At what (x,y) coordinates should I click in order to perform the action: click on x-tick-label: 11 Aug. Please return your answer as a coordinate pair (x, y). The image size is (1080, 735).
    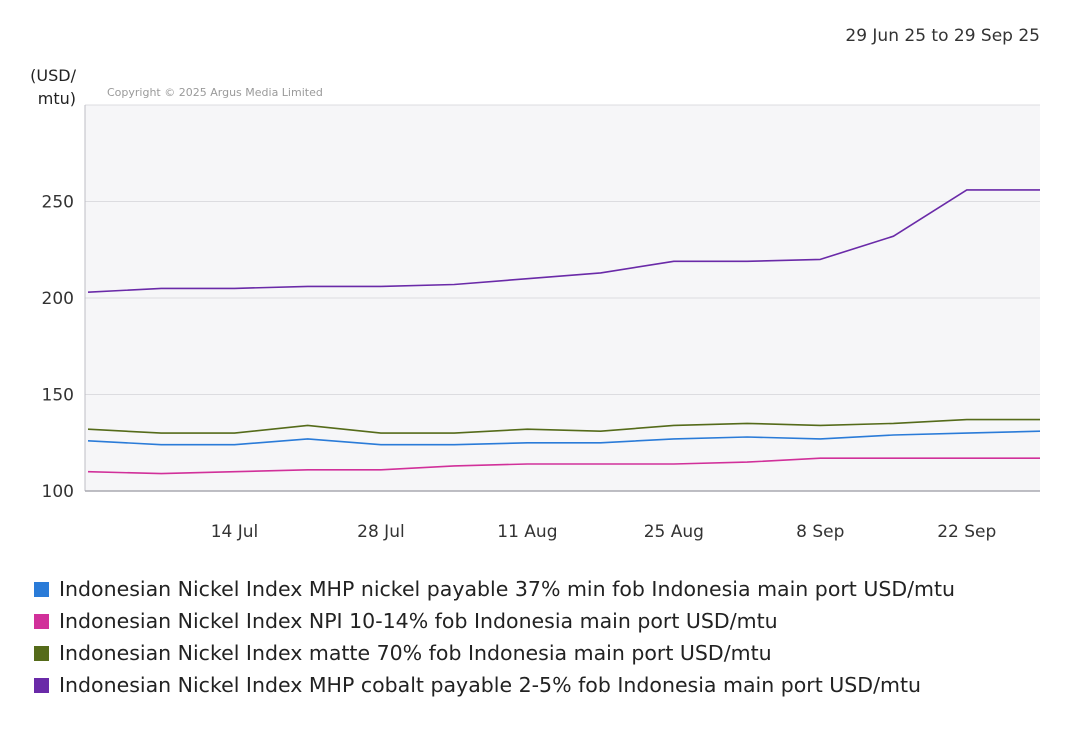
    Looking at the image, I should click on (527, 532).